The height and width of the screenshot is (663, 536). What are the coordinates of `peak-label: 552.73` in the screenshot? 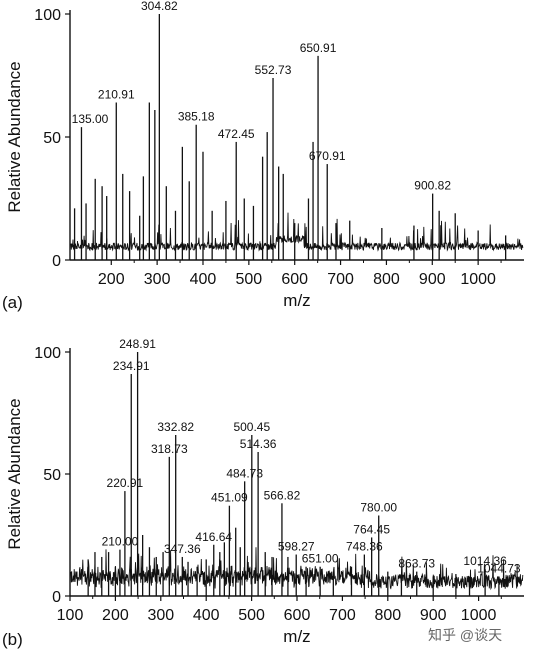 It's located at (273, 70).